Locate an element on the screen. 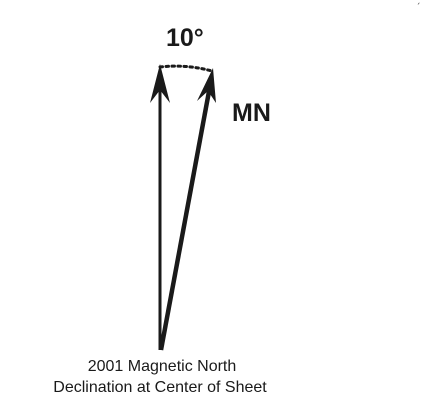 The image size is (427, 408). magnetic-north-arrow is located at coordinates (187, 209).